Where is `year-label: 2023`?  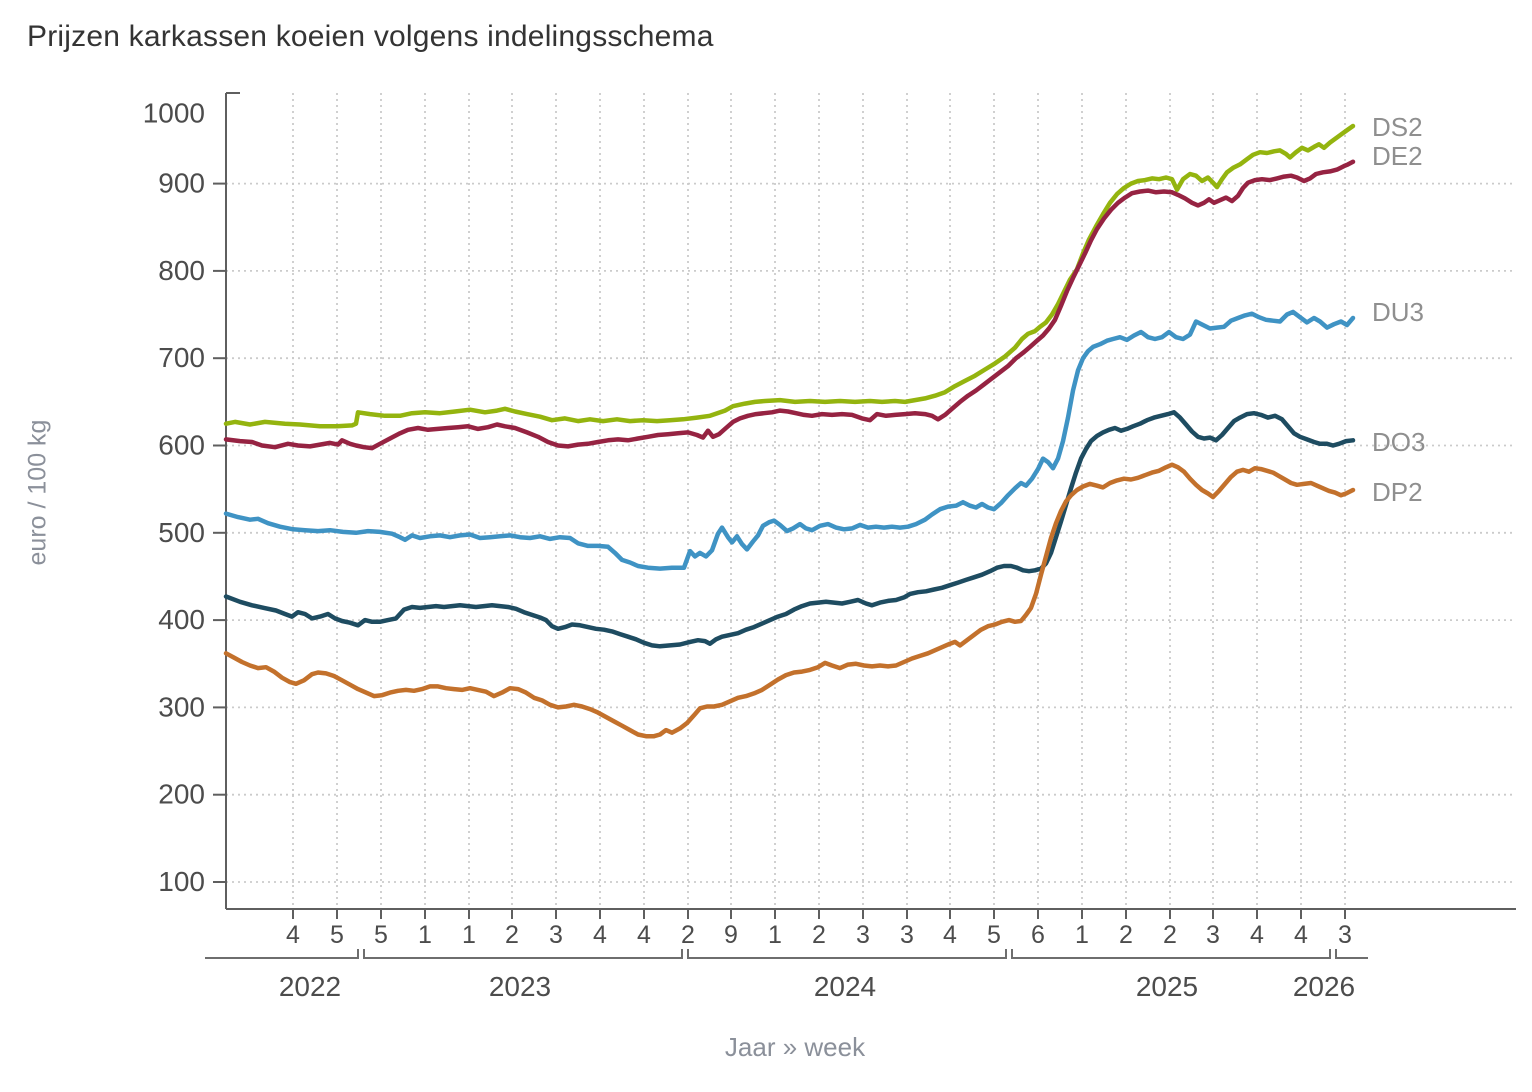
year-label: 2023 is located at coordinates (520, 986).